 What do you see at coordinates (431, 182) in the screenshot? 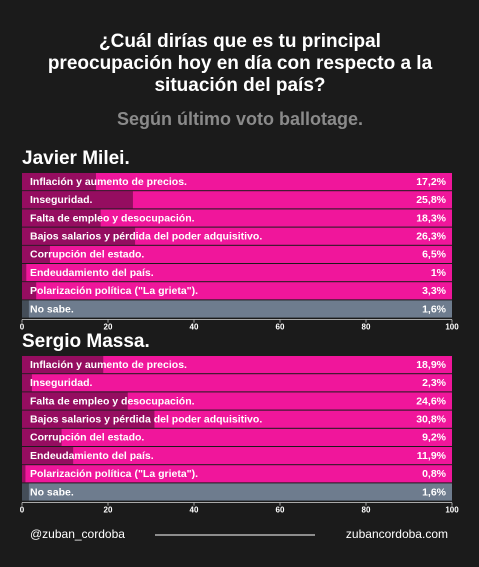
I see `value-label: 17,2%` at bounding box center [431, 182].